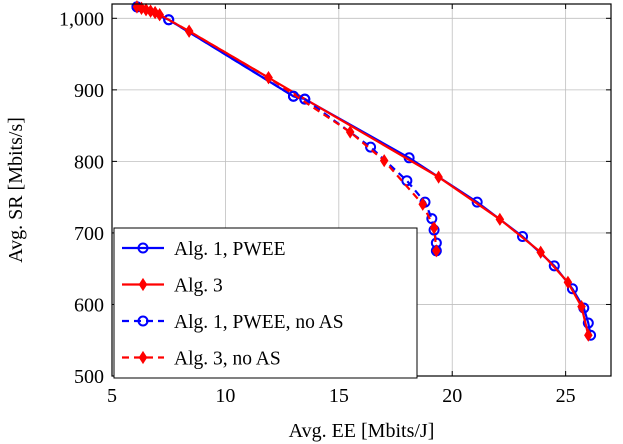 This screenshot has width=623, height=444. What do you see at coordinates (89, 234) in the screenshot?
I see `y-tick-label: 700` at bounding box center [89, 234].